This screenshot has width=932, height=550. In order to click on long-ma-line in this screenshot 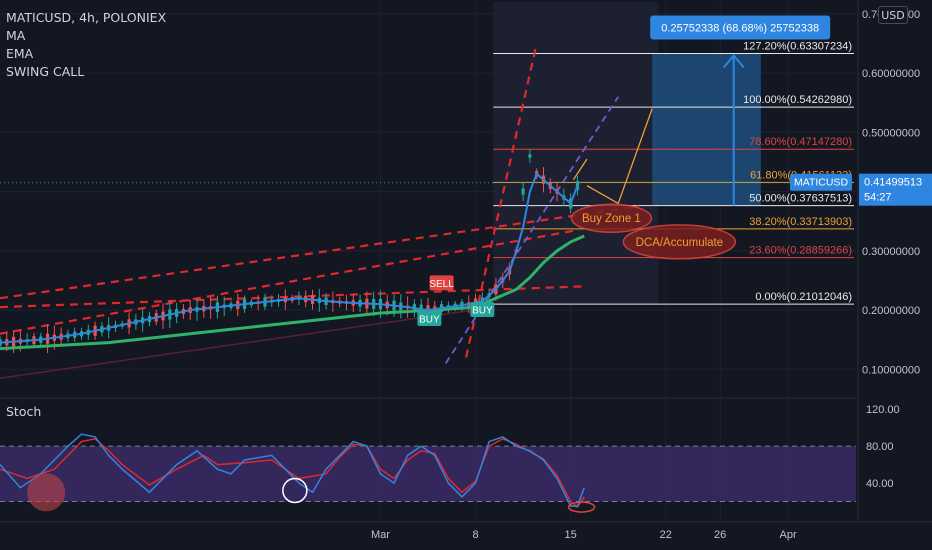, I will do `click(245, 343)`.